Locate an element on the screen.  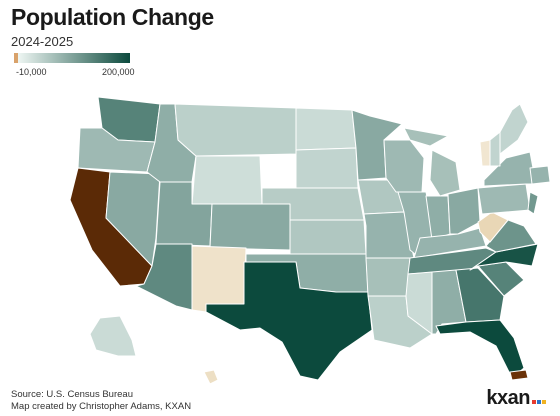
logo-dot-yellow is located at coordinates (544, 402).